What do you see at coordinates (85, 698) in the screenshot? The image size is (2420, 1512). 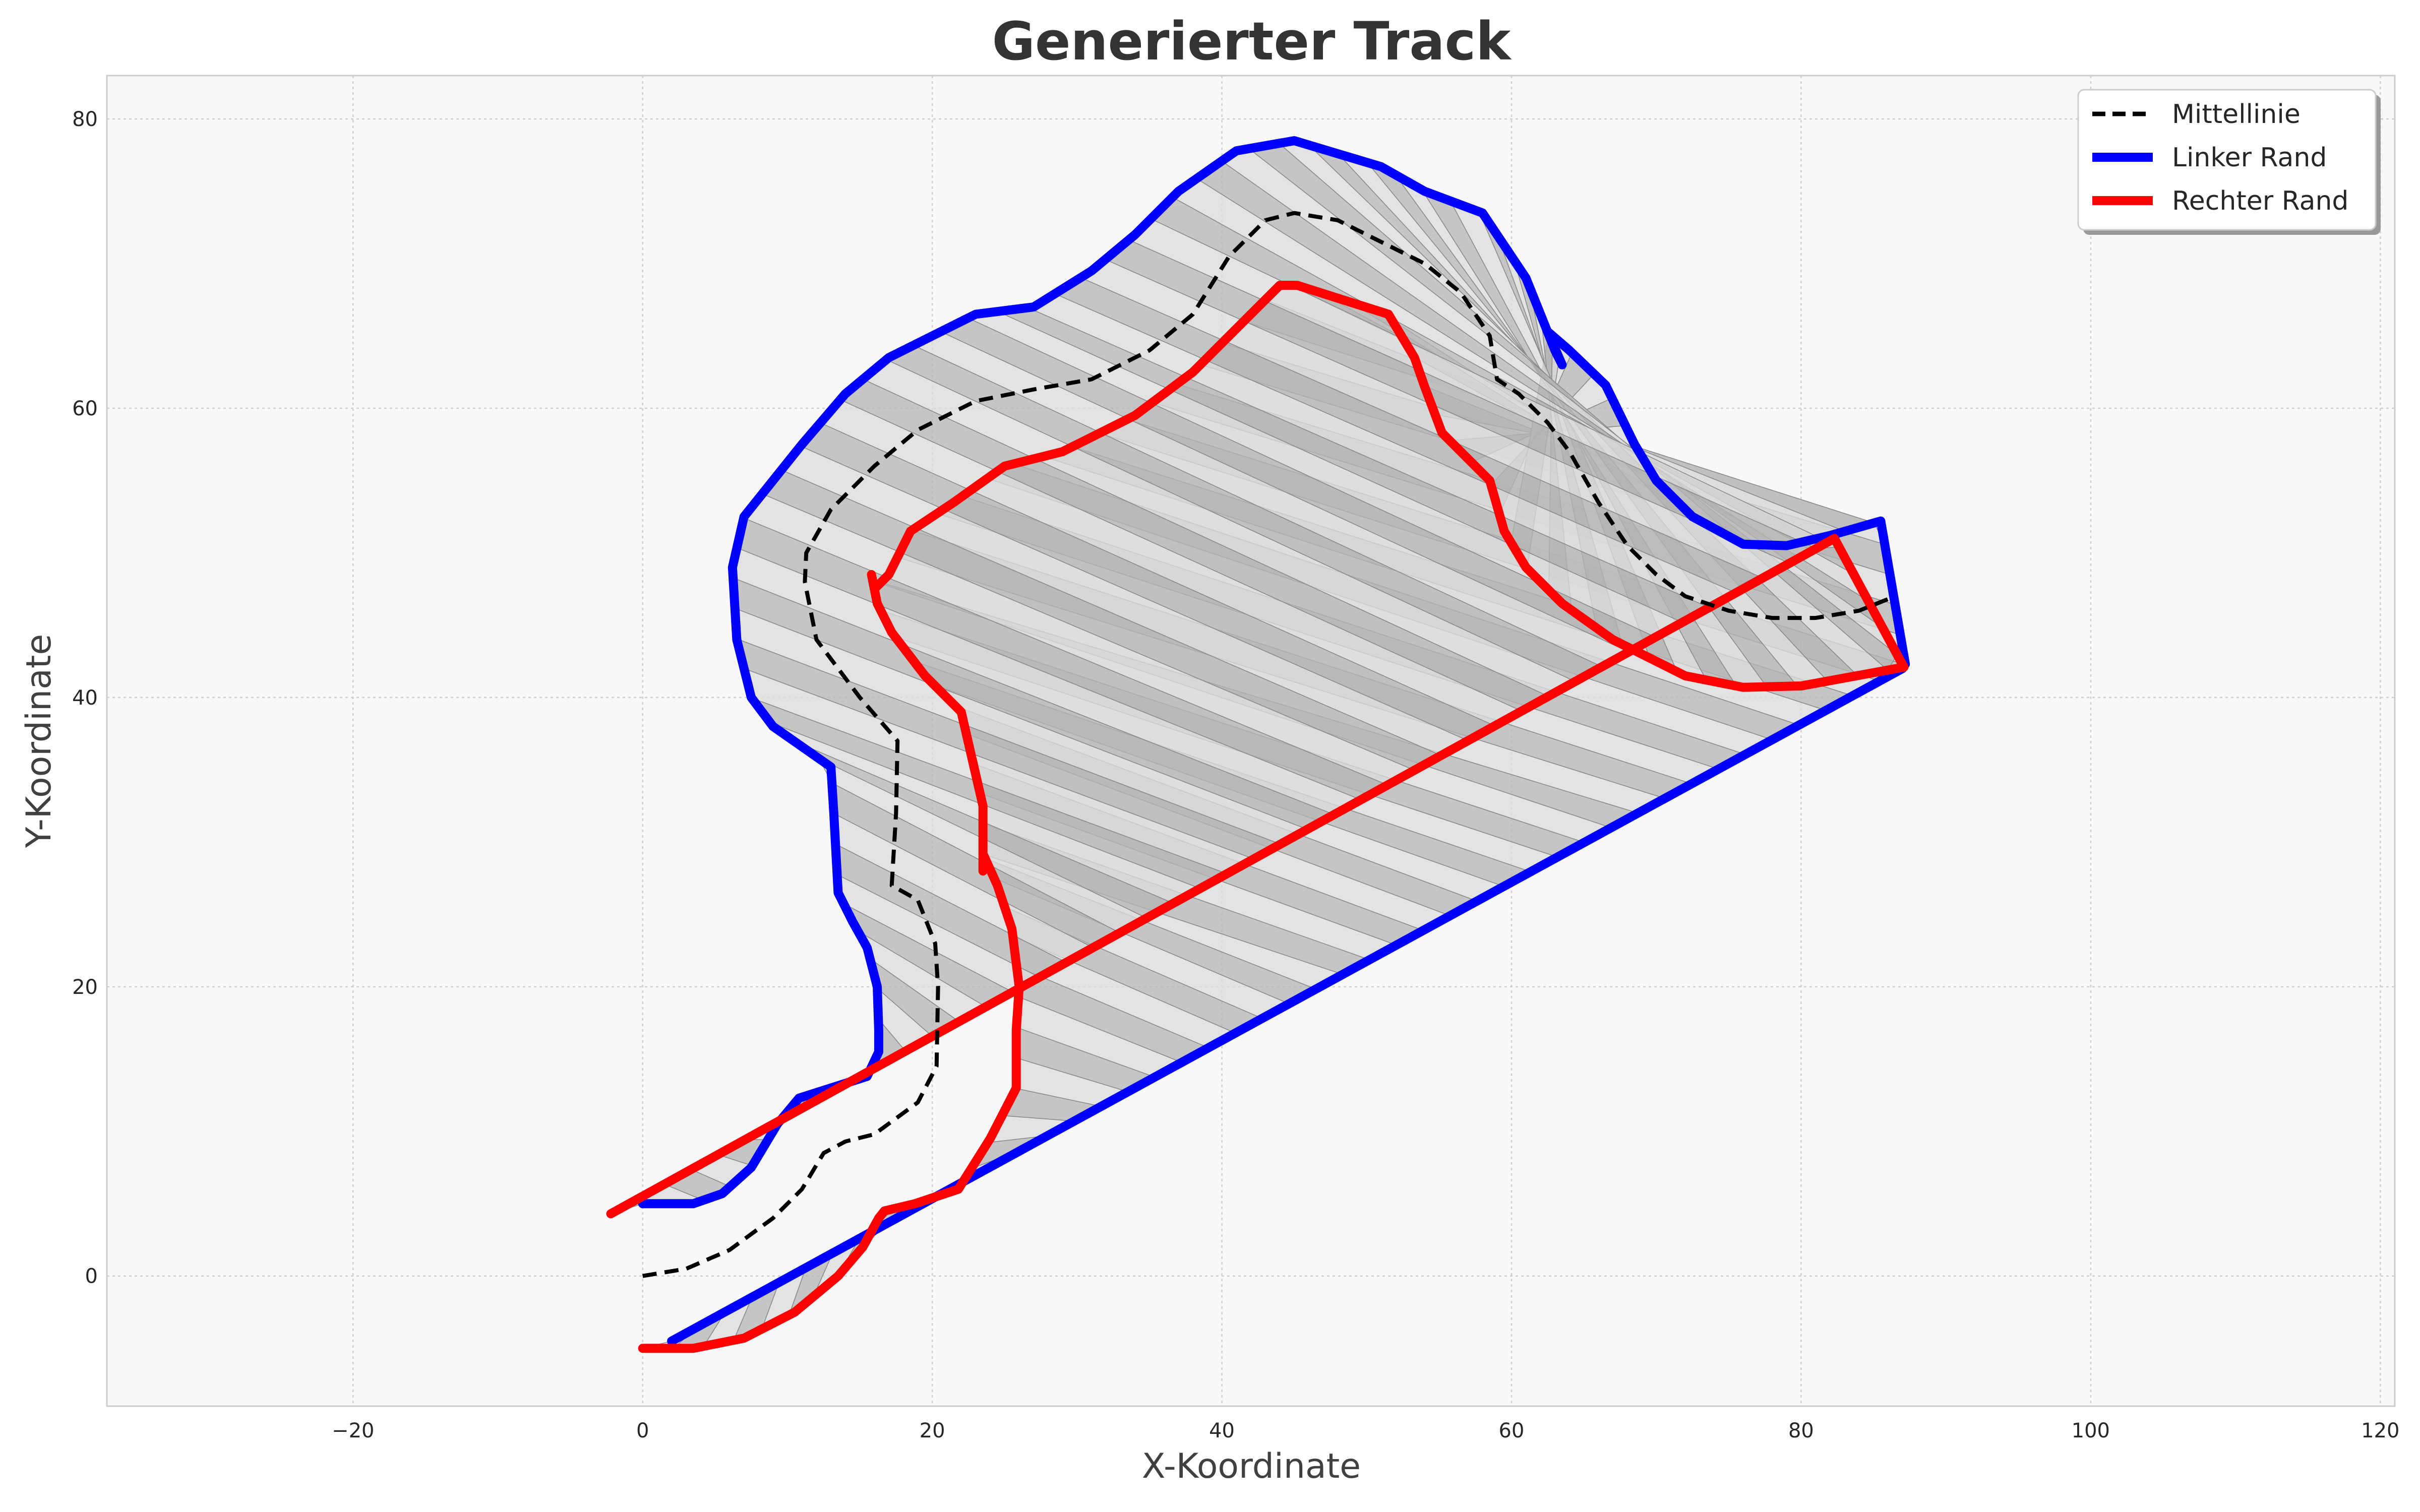 I see `y-tick-label: 40` at bounding box center [85, 698].